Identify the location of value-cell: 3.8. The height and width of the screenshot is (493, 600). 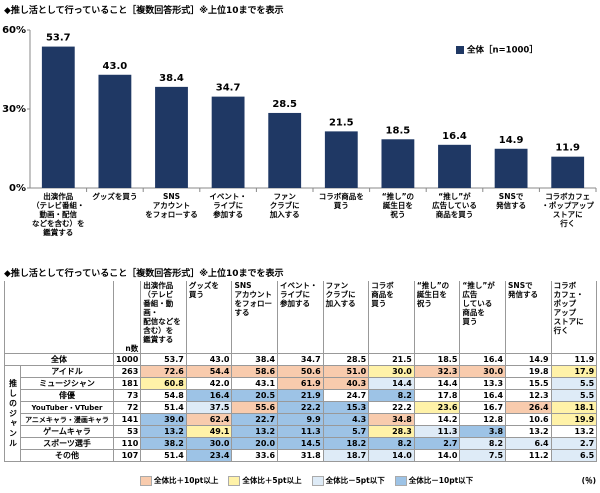
(483, 431).